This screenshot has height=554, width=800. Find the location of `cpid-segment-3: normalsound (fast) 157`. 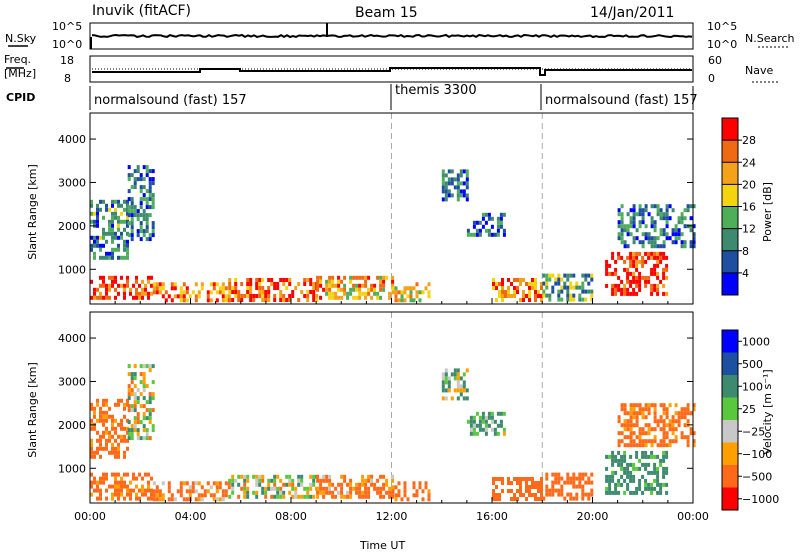

cpid-segment-3: normalsound (fast) 157 is located at coordinates (621, 100).